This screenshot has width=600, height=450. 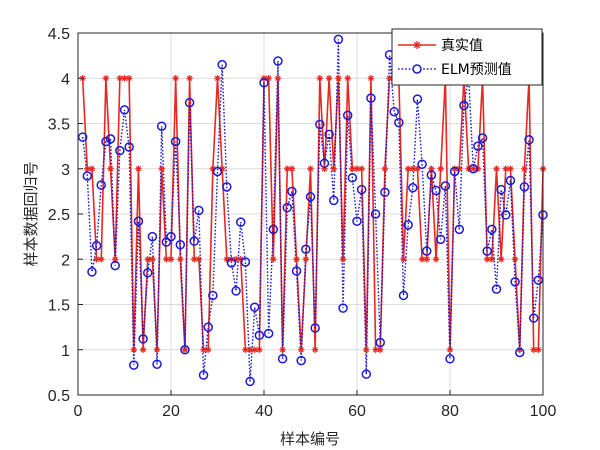 I want to click on watermark: 知乎 @怨种打工人, so click(x=542, y=428).